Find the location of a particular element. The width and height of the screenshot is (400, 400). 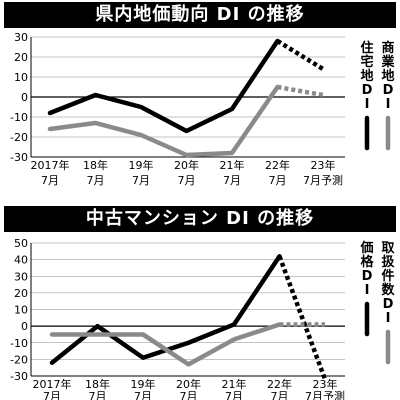

y-tick-label: 40 is located at coordinates (21, 260).